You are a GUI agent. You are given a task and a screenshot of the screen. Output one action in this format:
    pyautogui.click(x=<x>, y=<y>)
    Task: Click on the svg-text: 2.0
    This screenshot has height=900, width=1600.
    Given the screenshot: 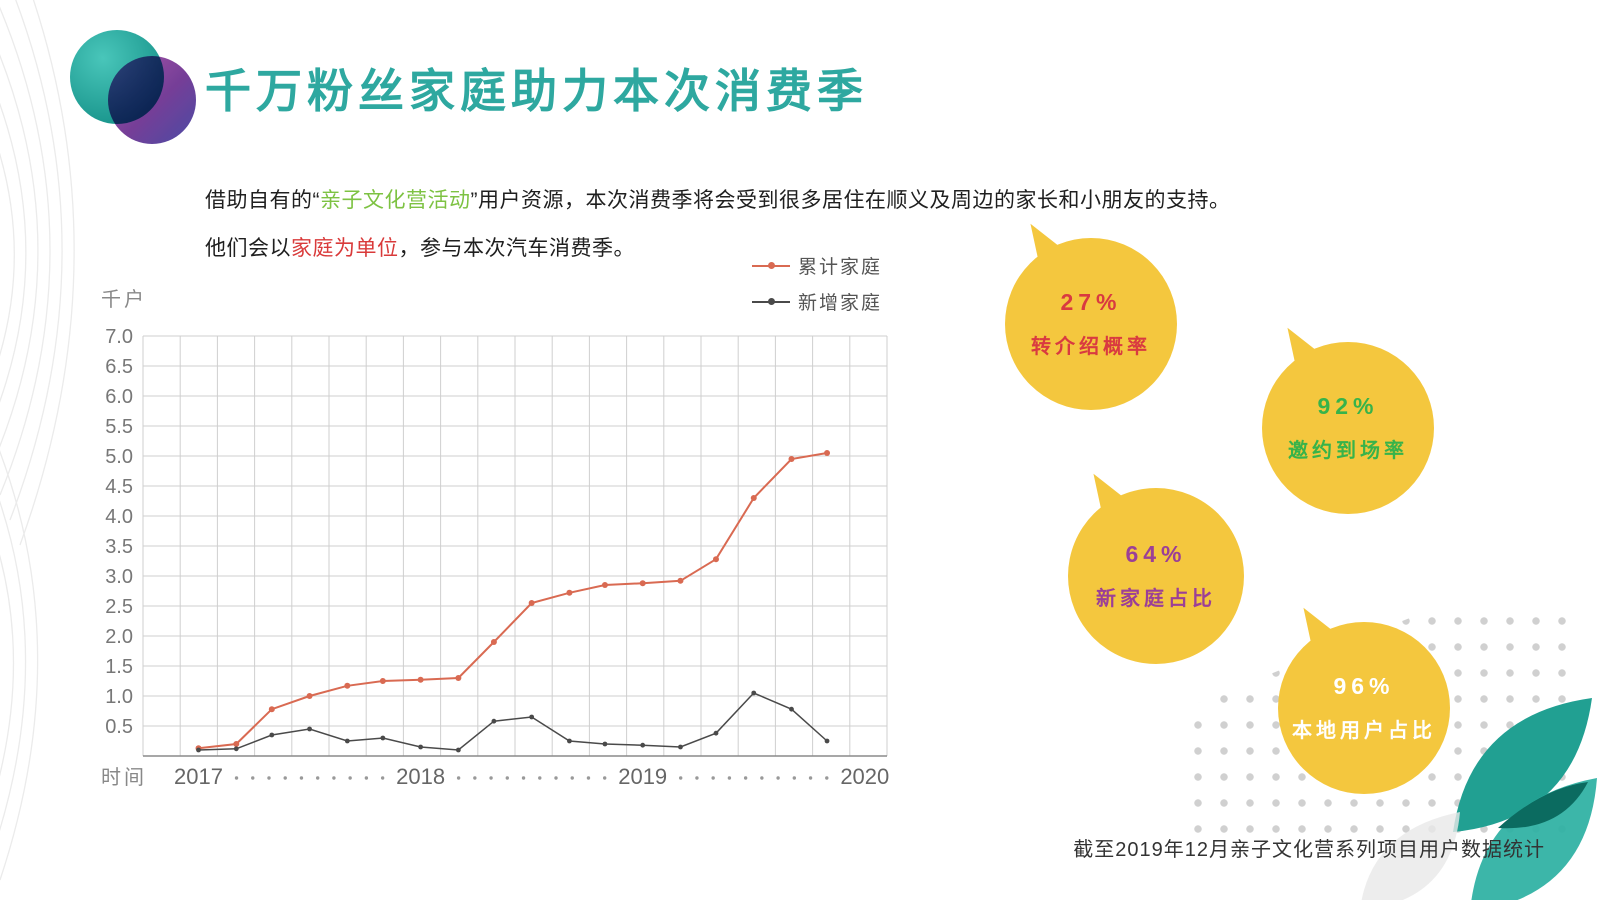 What is the action you would take?
    pyautogui.click(x=119, y=637)
    